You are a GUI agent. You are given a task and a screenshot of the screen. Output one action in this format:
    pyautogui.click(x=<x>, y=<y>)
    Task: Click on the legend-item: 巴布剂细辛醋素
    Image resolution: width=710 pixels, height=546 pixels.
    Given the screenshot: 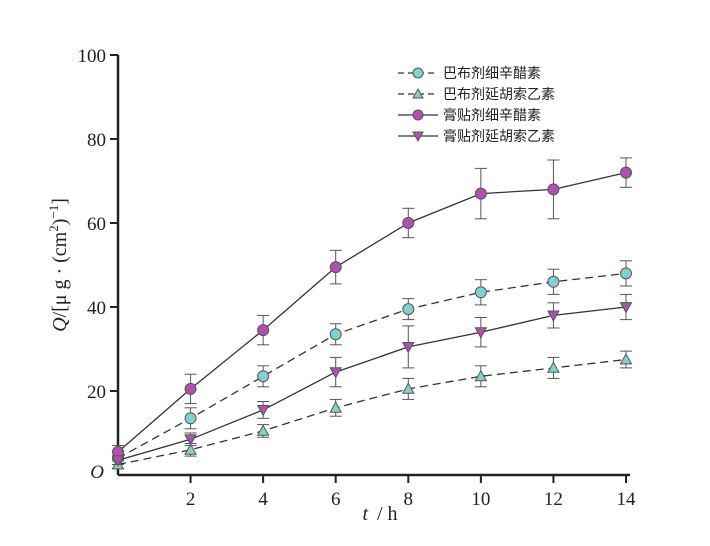 What is the action you would take?
    pyautogui.click(x=469, y=74)
    